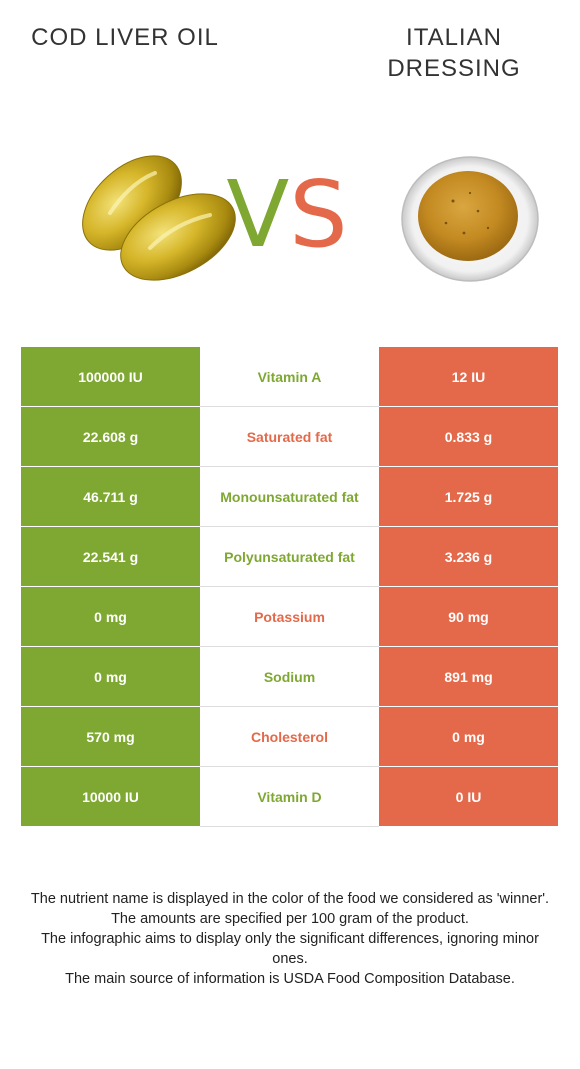 The width and height of the screenshot is (580, 1069). Describe the element at coordinates (110, 736) in the screenshot. I see `left-food-value: 570 mg` at that location.